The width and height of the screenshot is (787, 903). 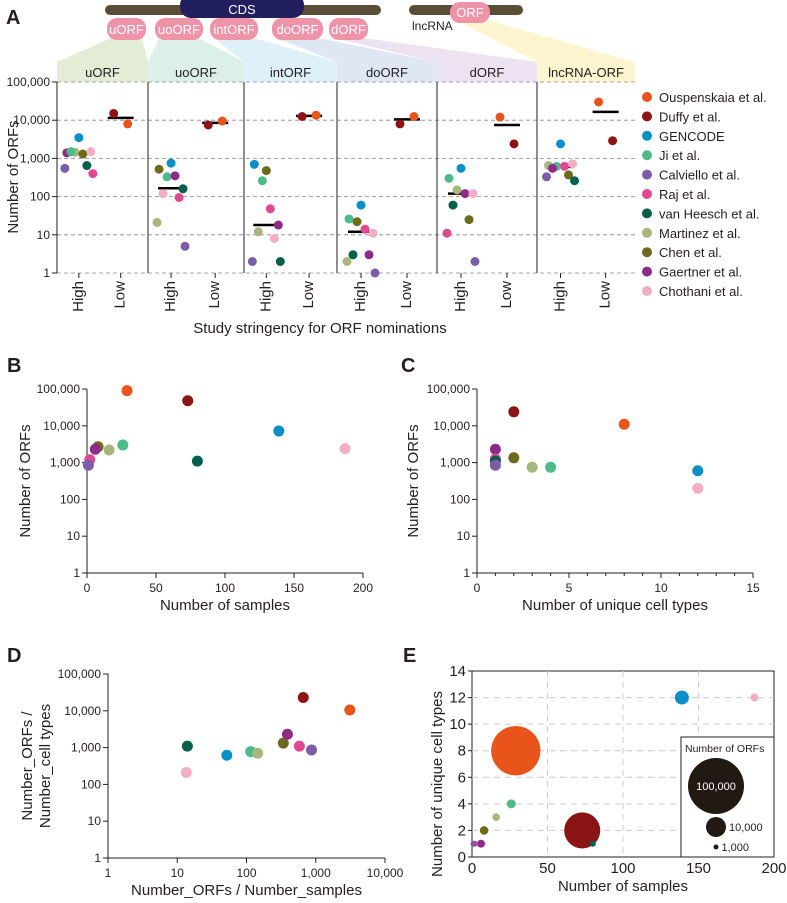 What do you see at coordinates (692, 136) in the screenshot?
I see `legend-label: GENCODE` at bounding box center [692, 136].